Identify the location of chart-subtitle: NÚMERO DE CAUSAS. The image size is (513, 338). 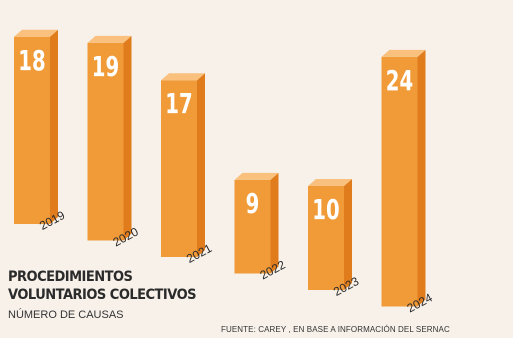
(66, 315).